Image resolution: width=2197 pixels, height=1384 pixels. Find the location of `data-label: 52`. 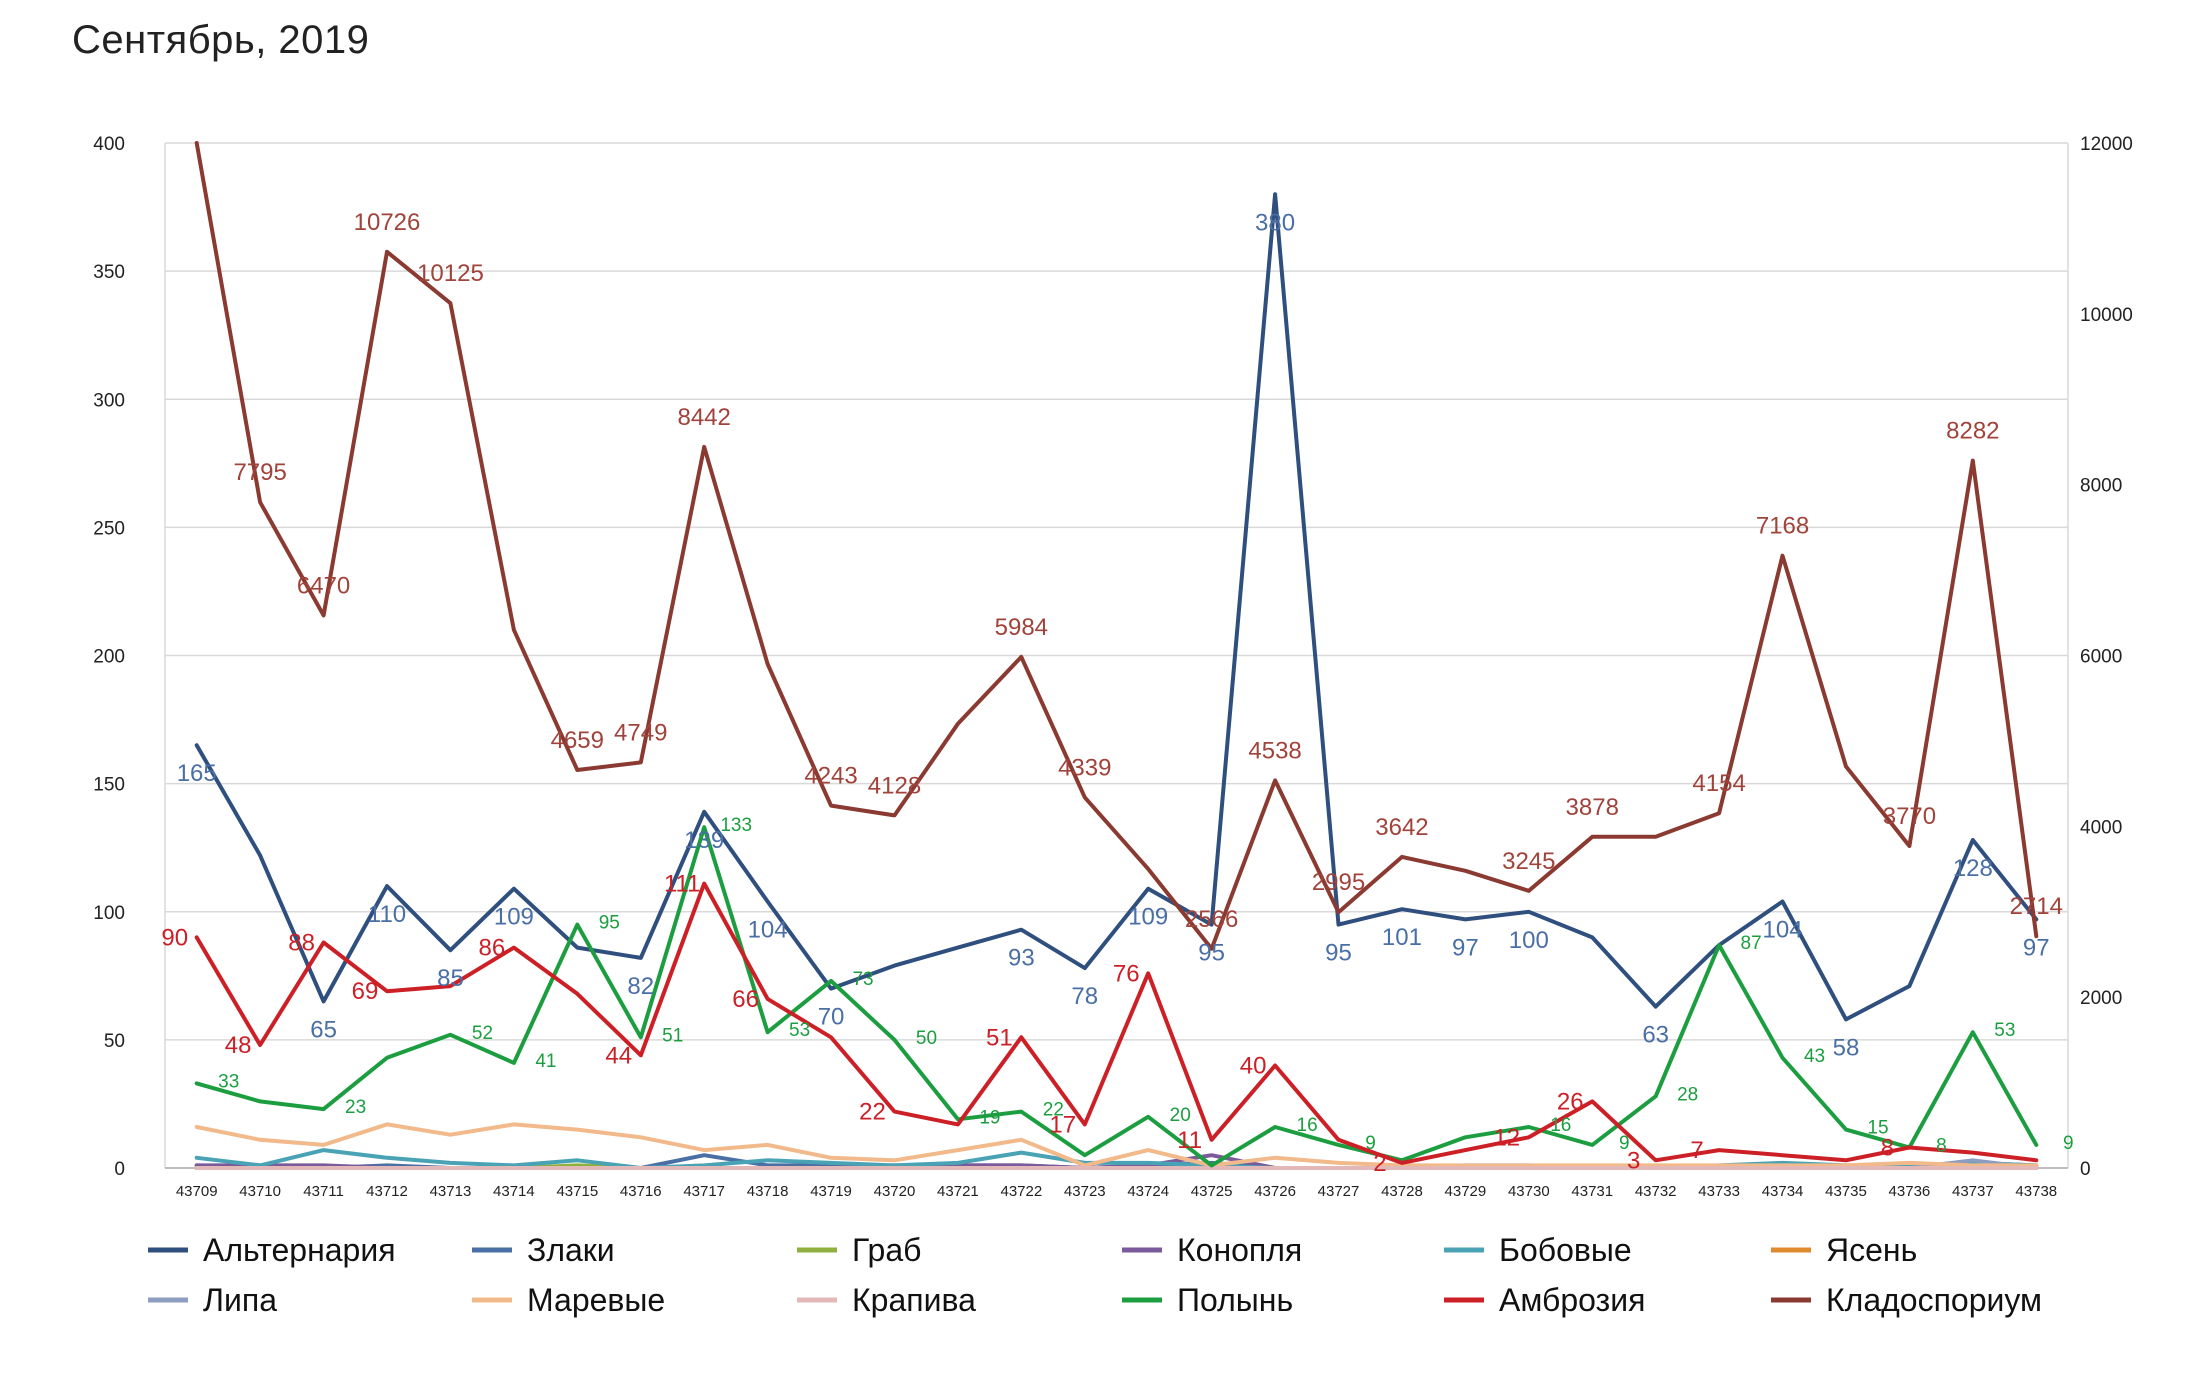

data-label: 52 is located at coordinates (482, 1033).